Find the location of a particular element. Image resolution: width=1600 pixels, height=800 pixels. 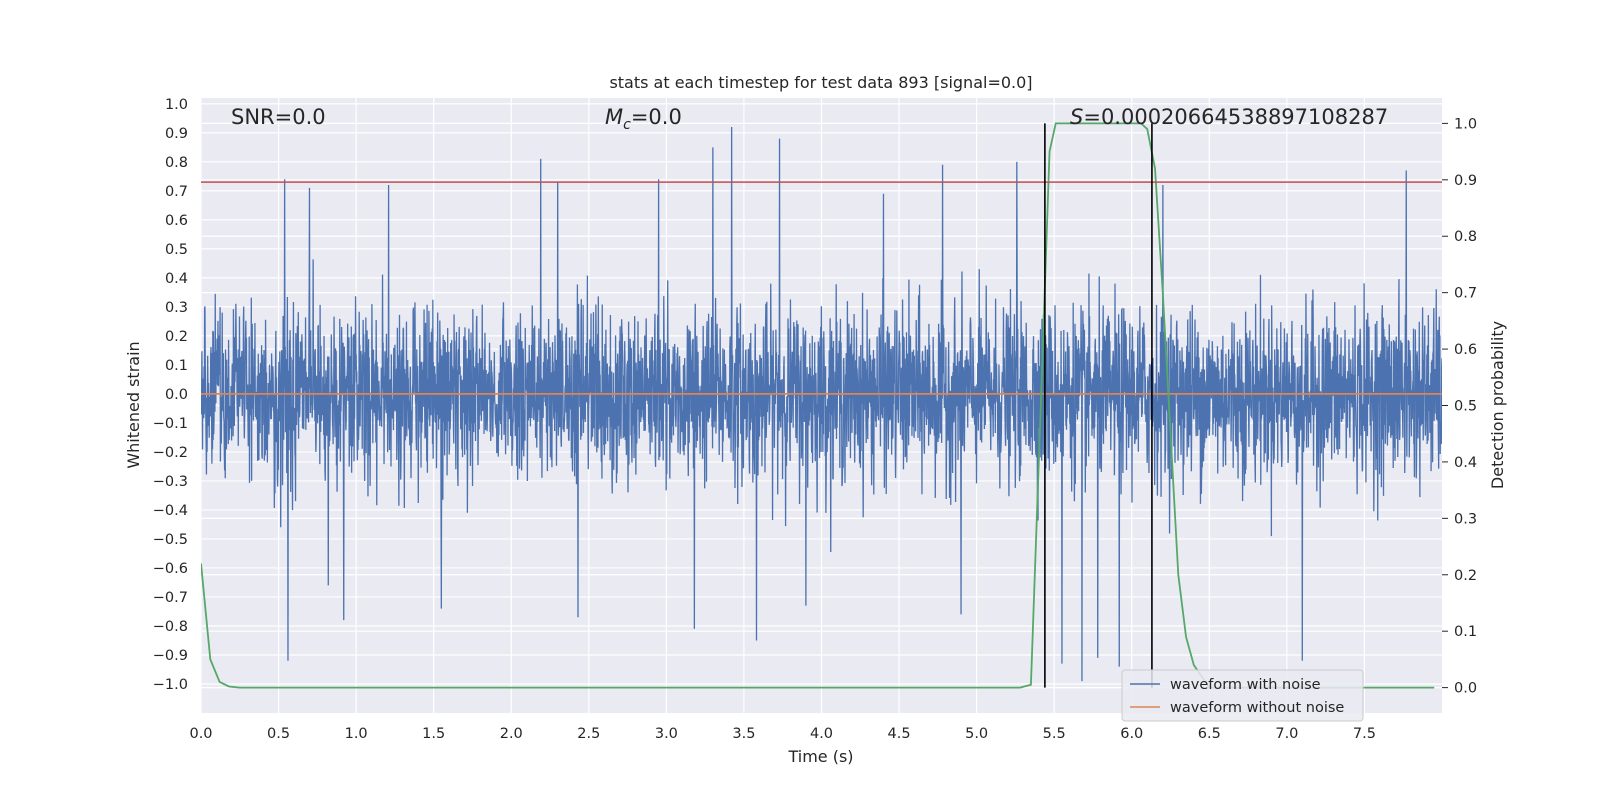

x-tick-label: 3.0 is located at coordinates (666, 734).